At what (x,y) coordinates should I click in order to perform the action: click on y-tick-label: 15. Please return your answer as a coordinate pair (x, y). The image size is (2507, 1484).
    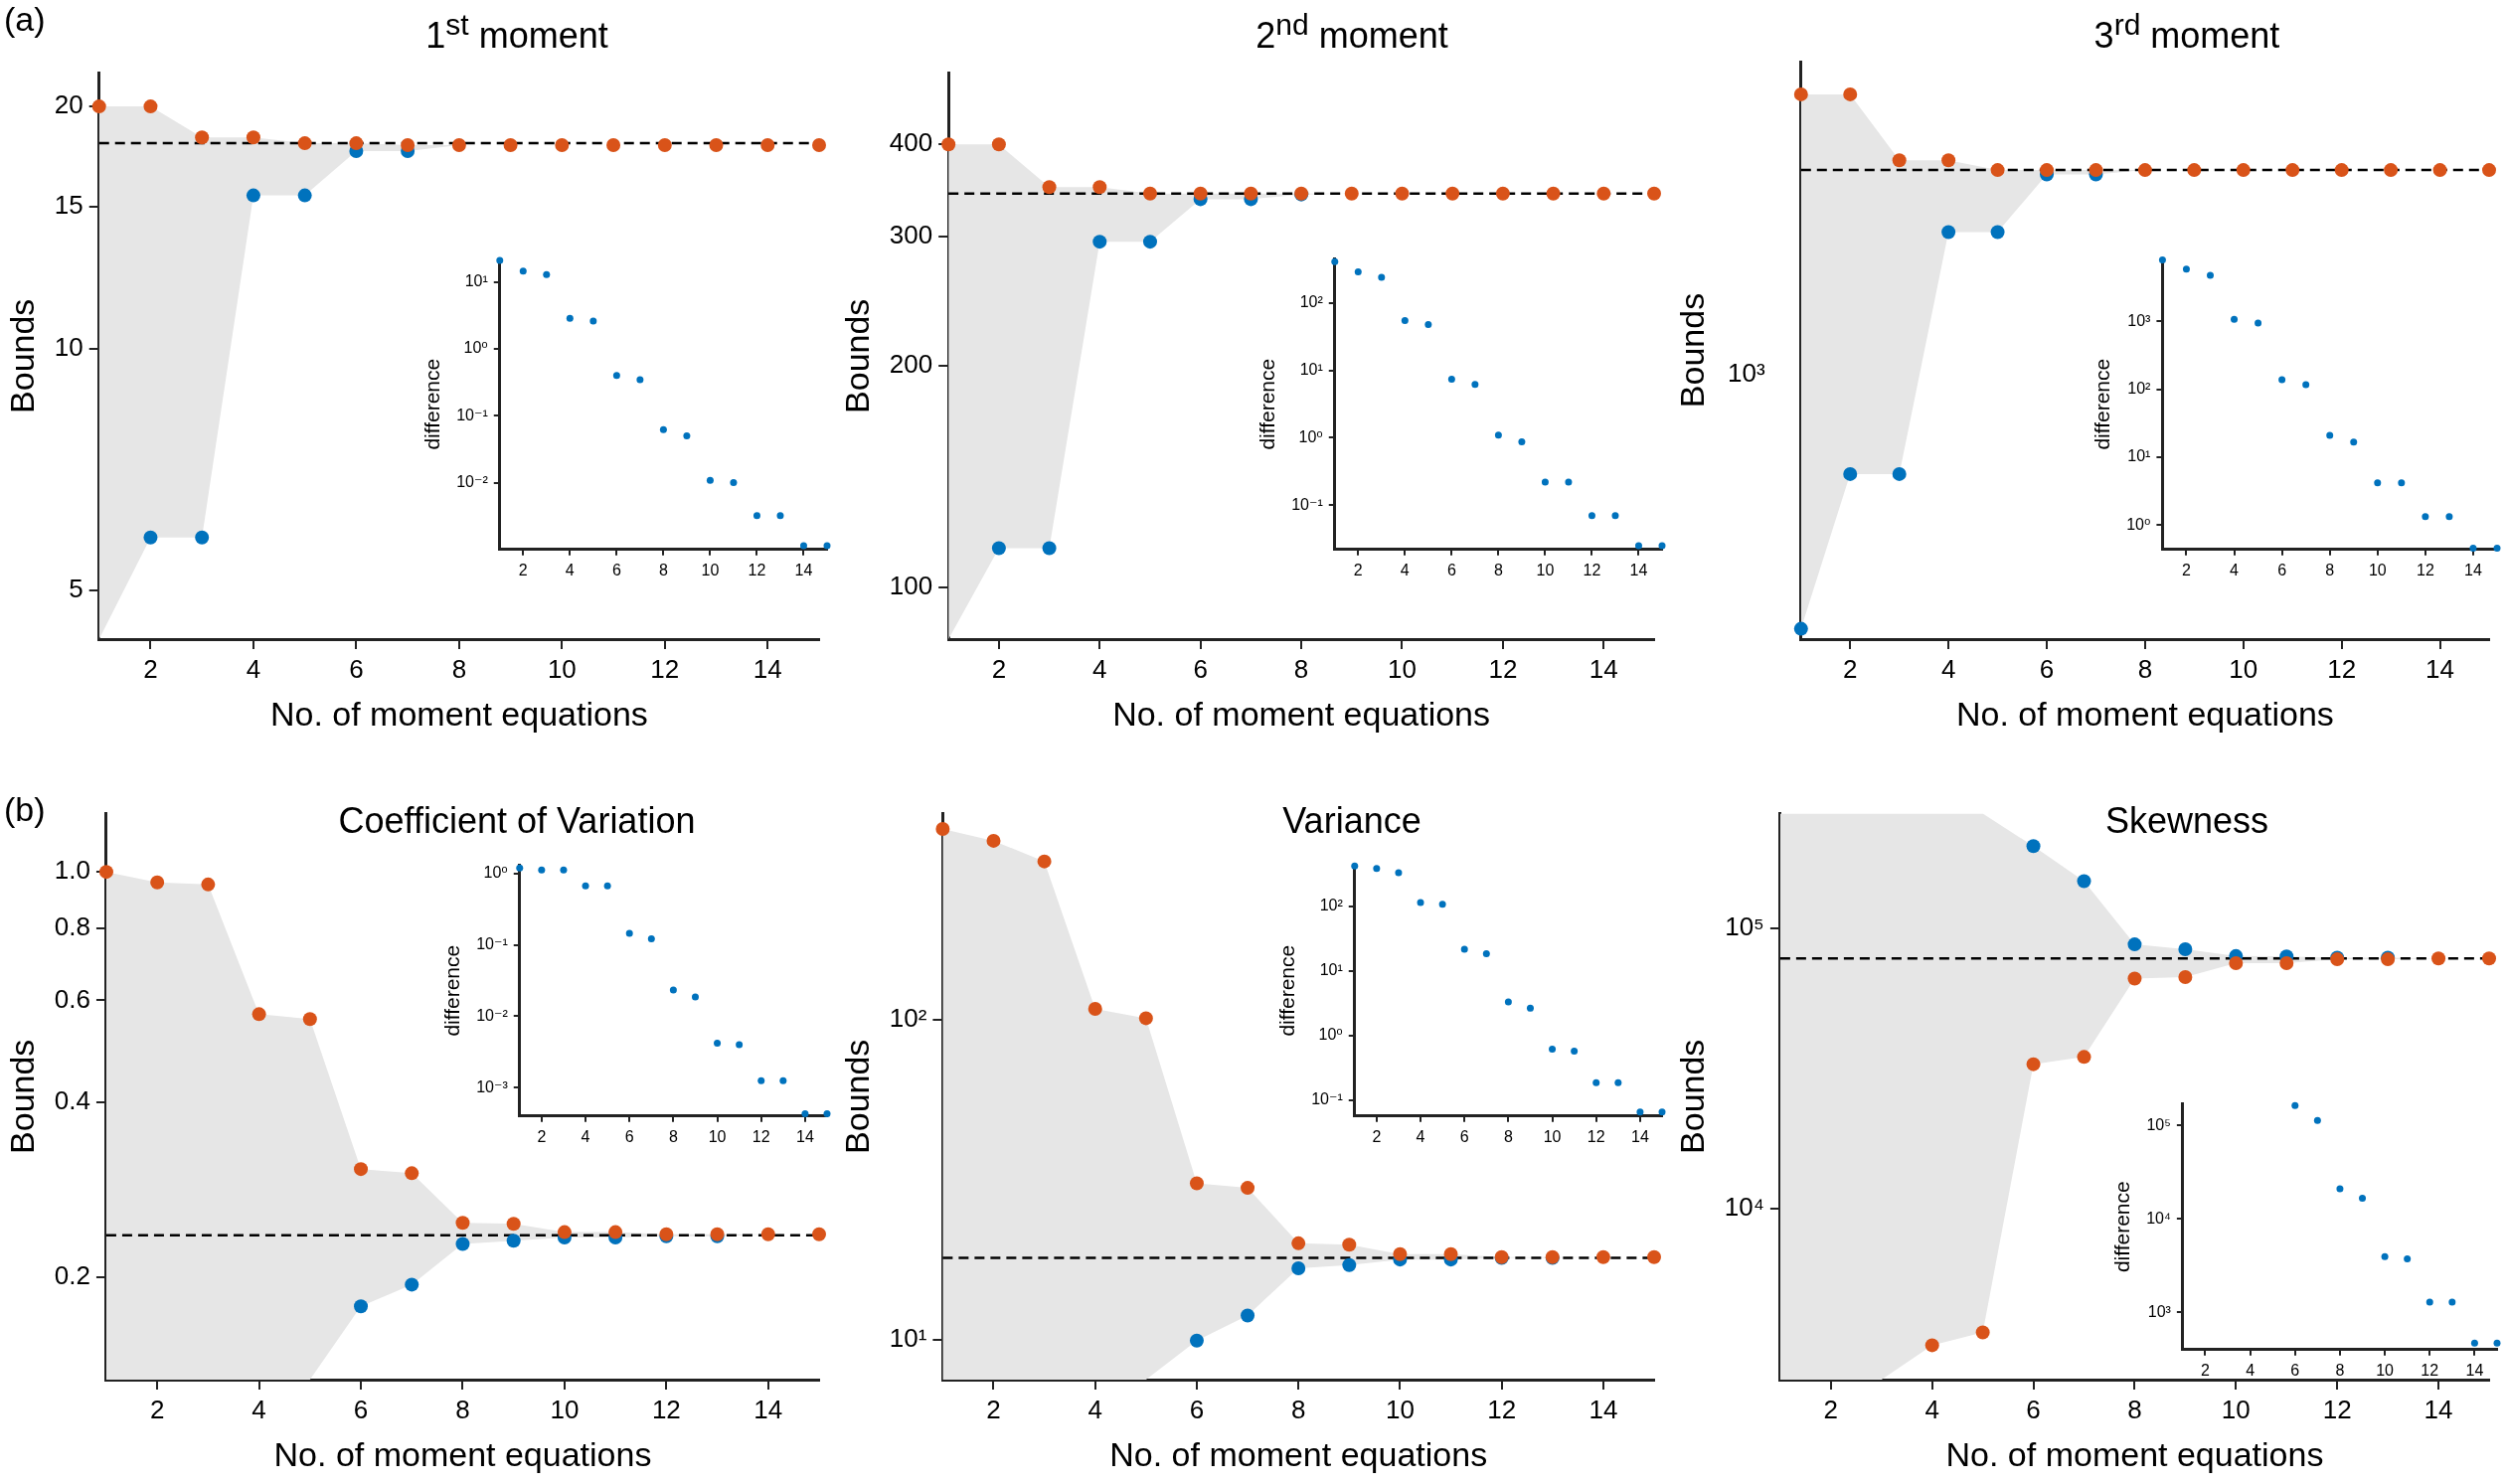
    Looking at the image, I should click on (69, 205).